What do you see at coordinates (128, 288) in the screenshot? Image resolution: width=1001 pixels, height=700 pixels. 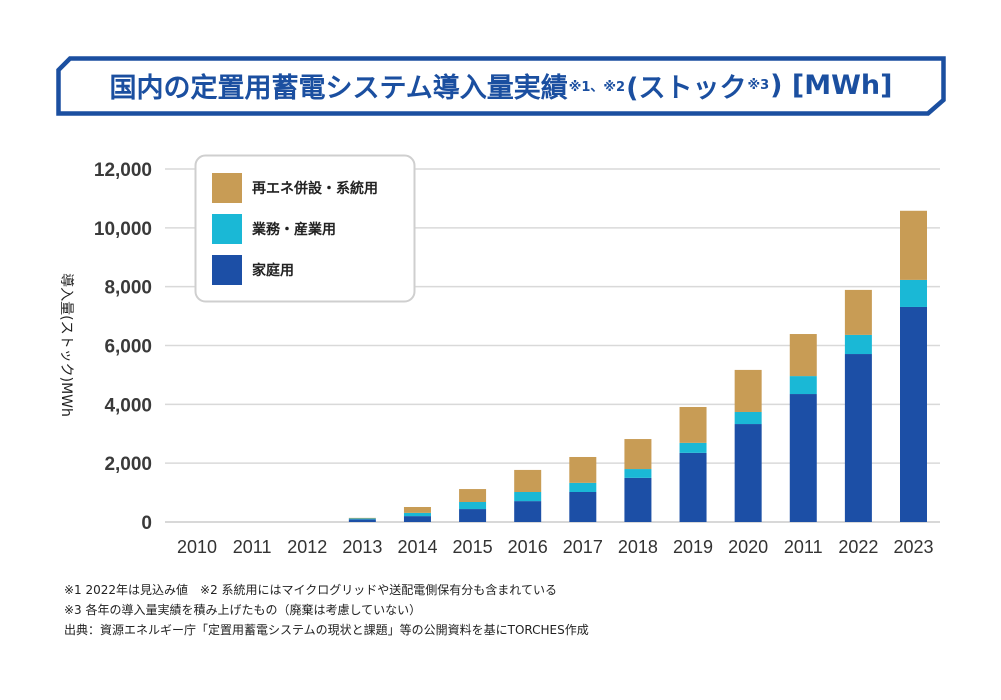 I see `y-tick-label: 8,000` at bounding box center [128, 288].